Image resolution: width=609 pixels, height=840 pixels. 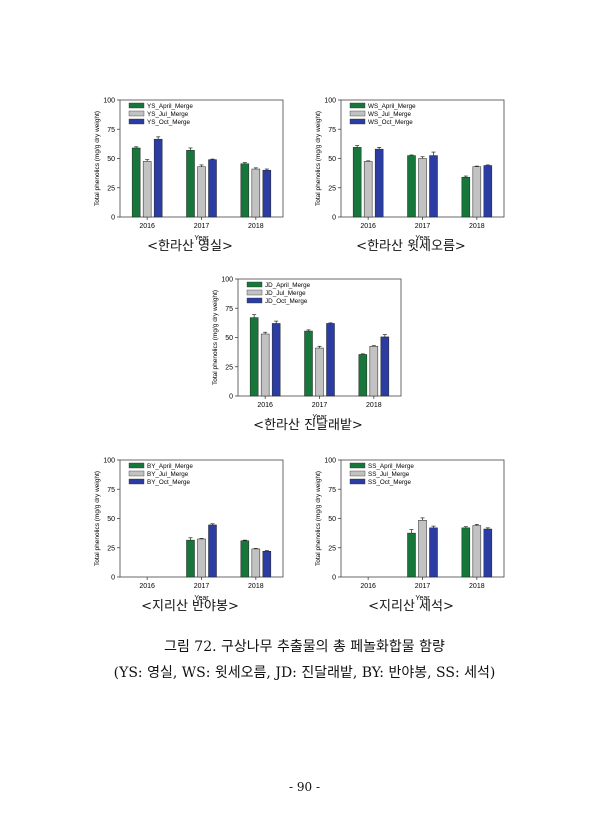 What do you see at coordinates (422, 549) in the screenshot?
I see `bar-SS_Jul_Merge` at bounding box center [422, 549].